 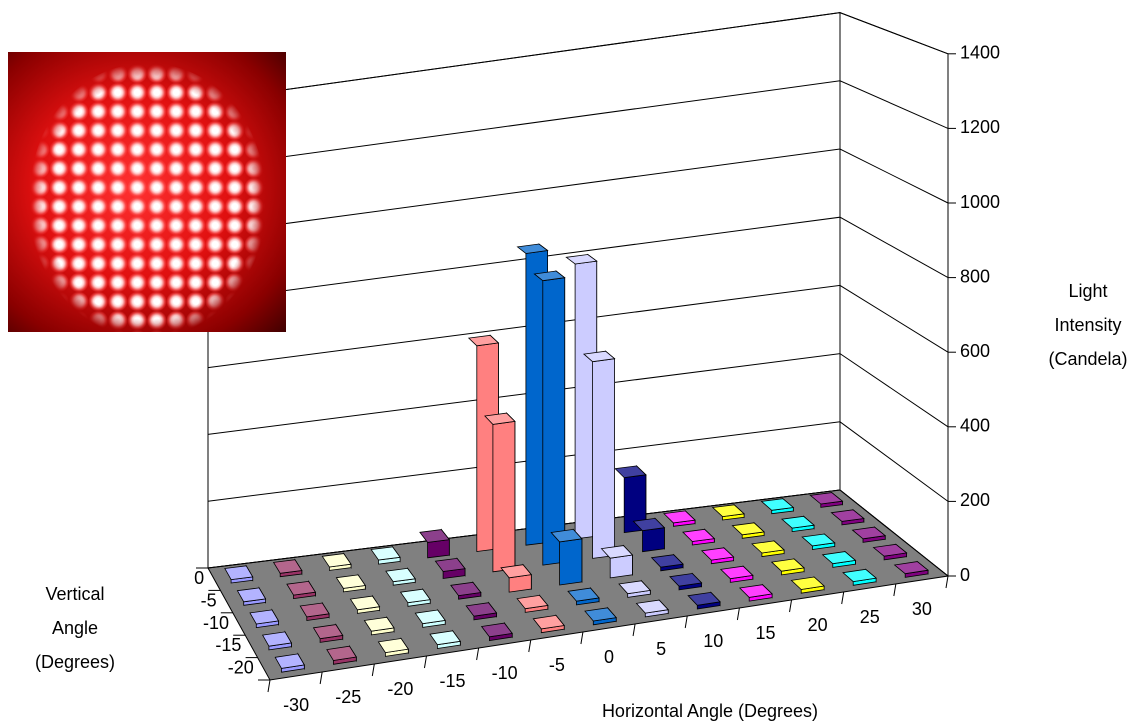 What do you see at coordinates (965, 575) in the screenshot?
I see `y-tick-label: 0` at bounding box center [965, 575].